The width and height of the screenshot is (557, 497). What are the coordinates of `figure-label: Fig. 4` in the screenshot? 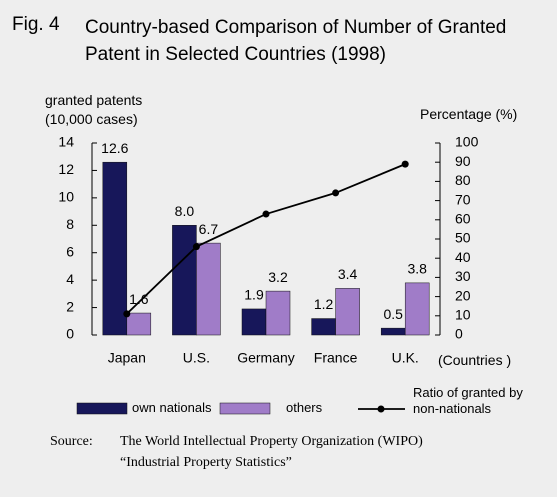 It's located at (36, 24).